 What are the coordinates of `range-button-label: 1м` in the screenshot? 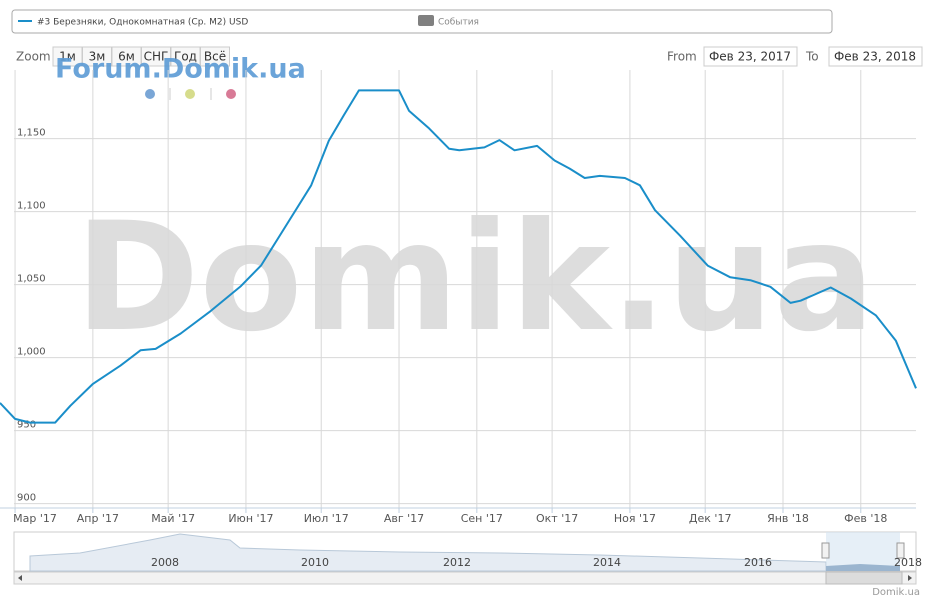 It's located at (67, 57).